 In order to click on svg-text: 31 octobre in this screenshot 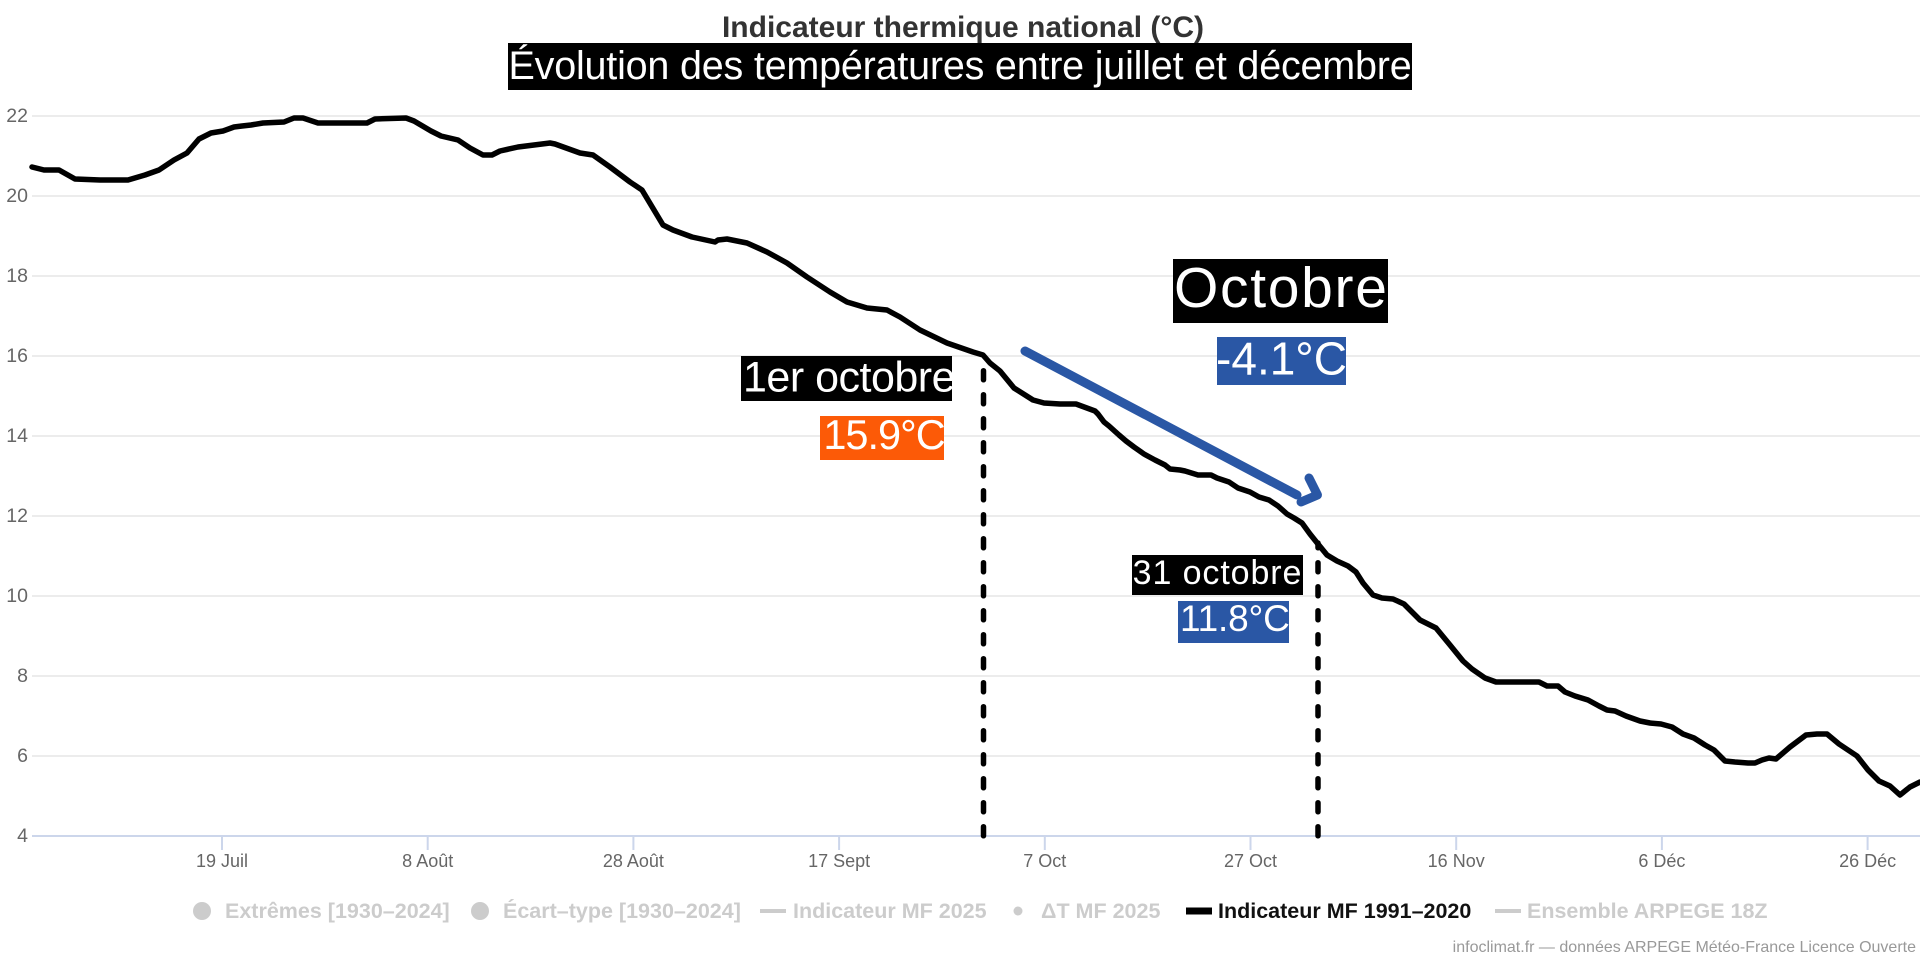, I will do `click(1218, 573)`.